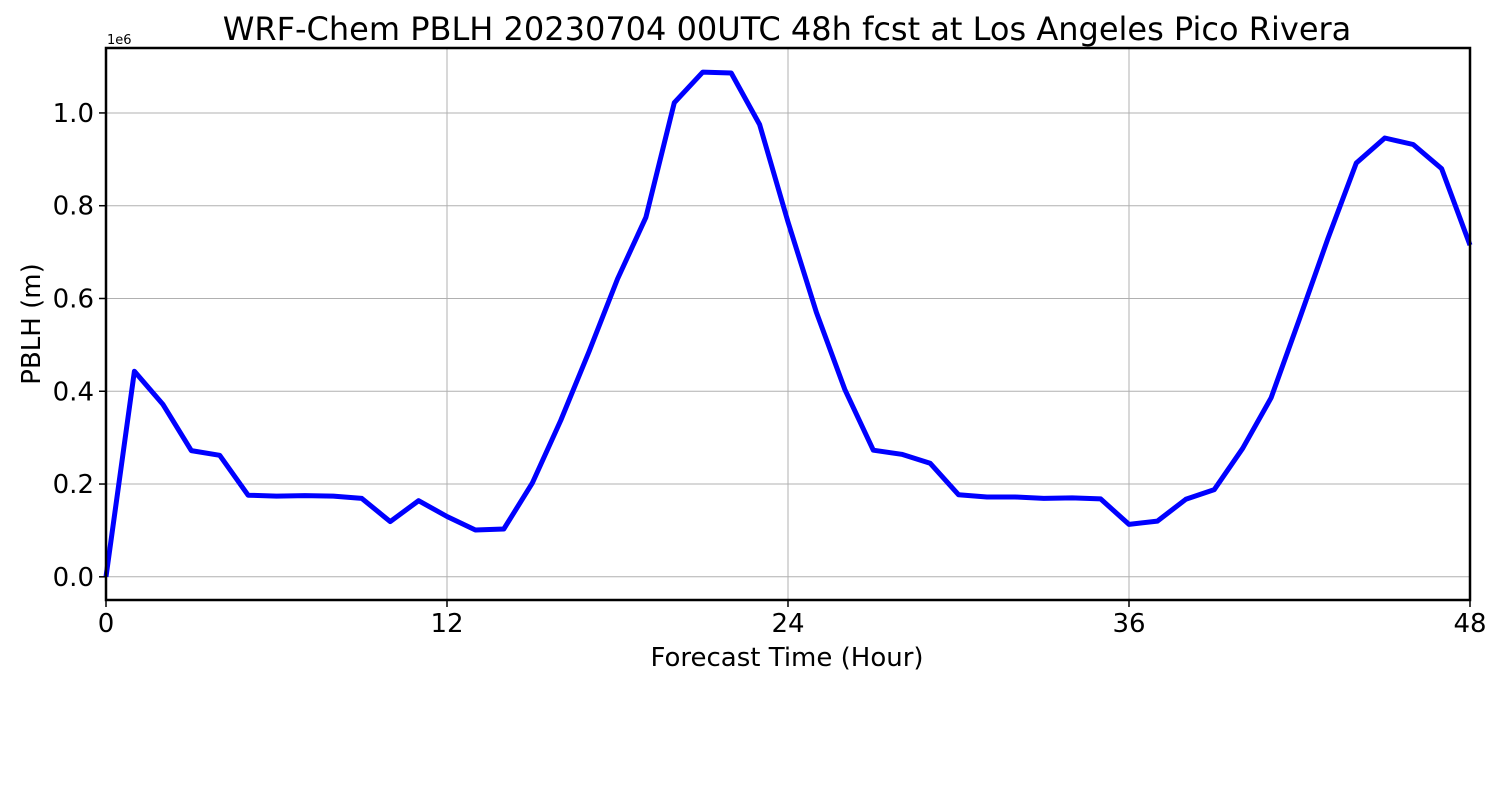  I want to click on y-tick-label: 1.0, so click(73, 114).